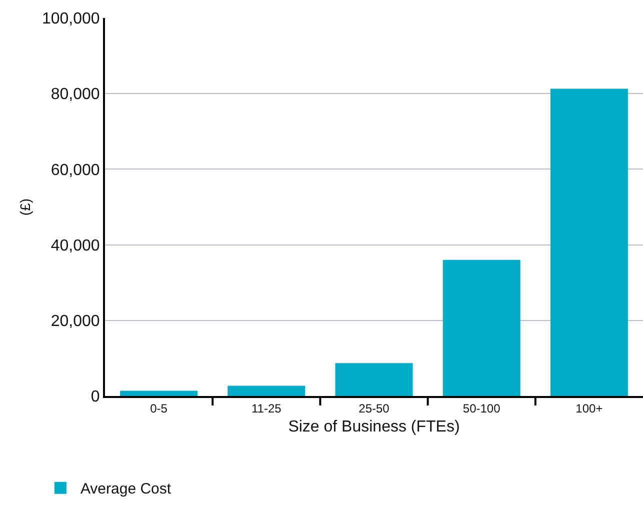 This screenshot has width=643, height=505. I want to click on y-tick-label: 60,000, so click(75, 170).